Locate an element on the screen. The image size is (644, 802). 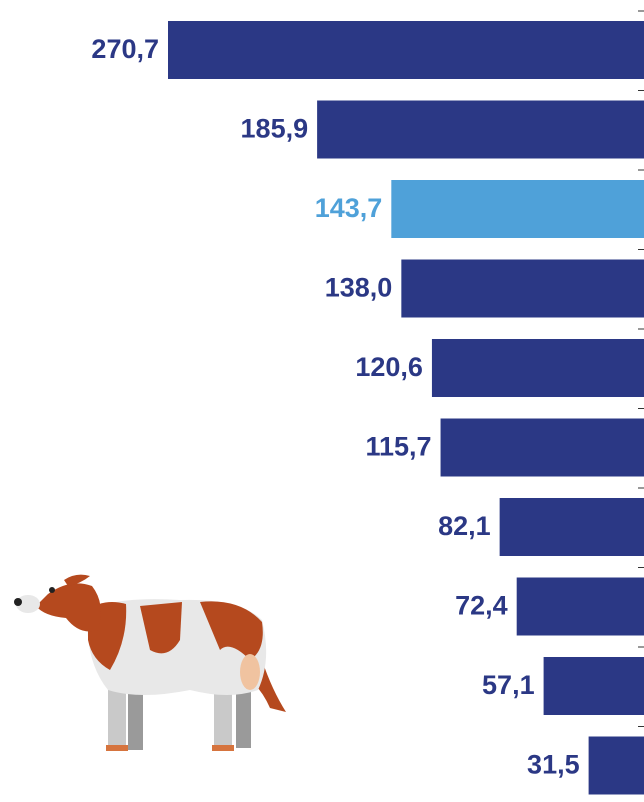
value-label: 270,7 is located at coordinates (125, 49).